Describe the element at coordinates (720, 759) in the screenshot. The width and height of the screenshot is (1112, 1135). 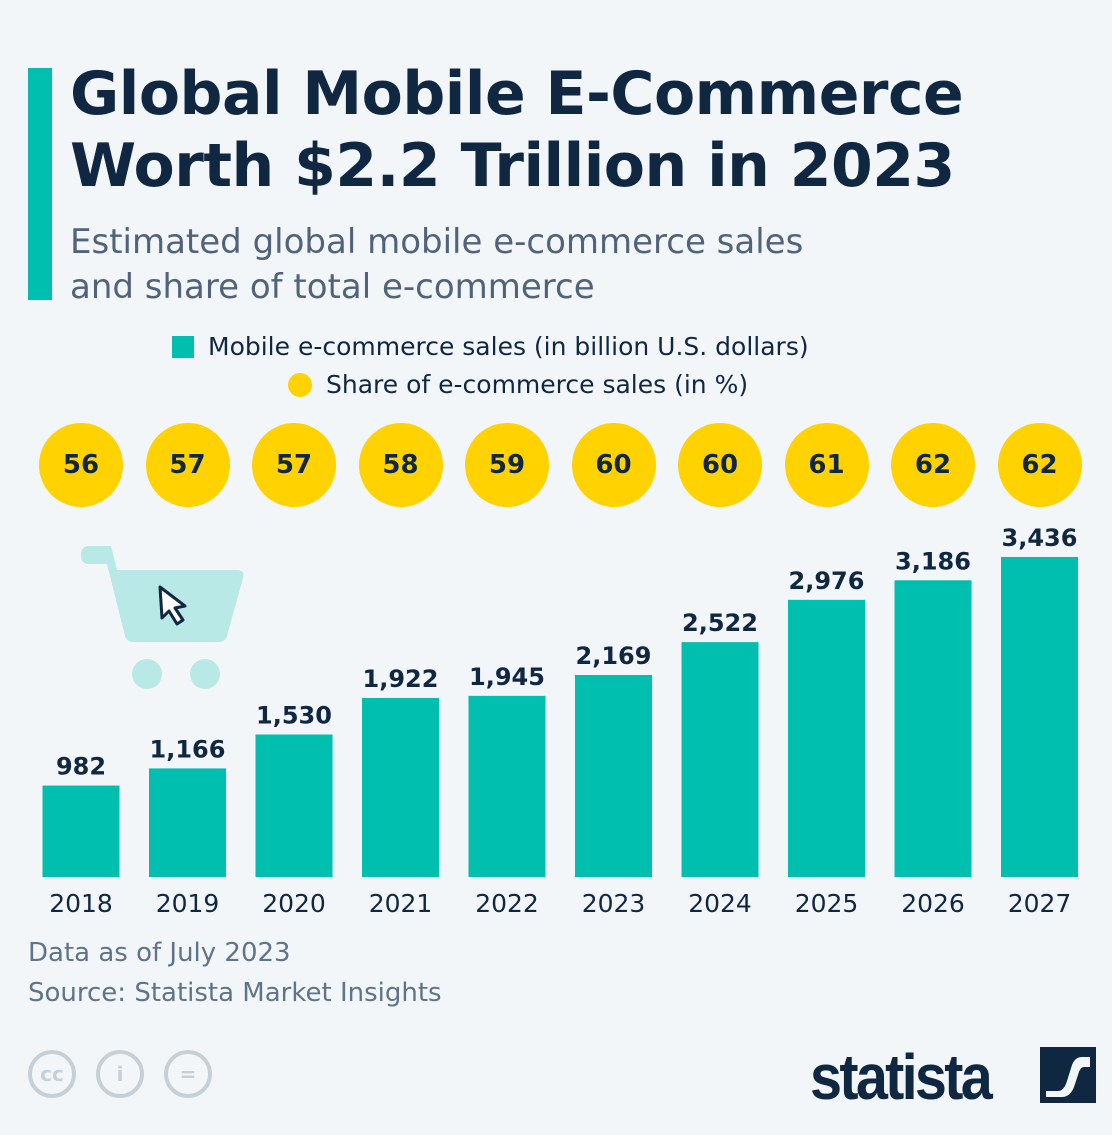
I see `bar-2024` at that location.